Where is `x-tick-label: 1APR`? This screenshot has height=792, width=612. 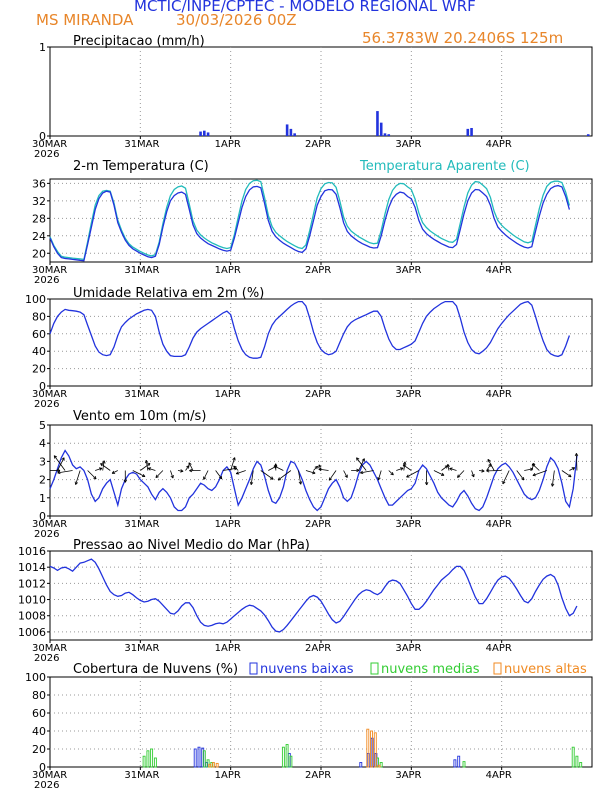
x-tick-label: 1APR is located at coordinates (228, 144).